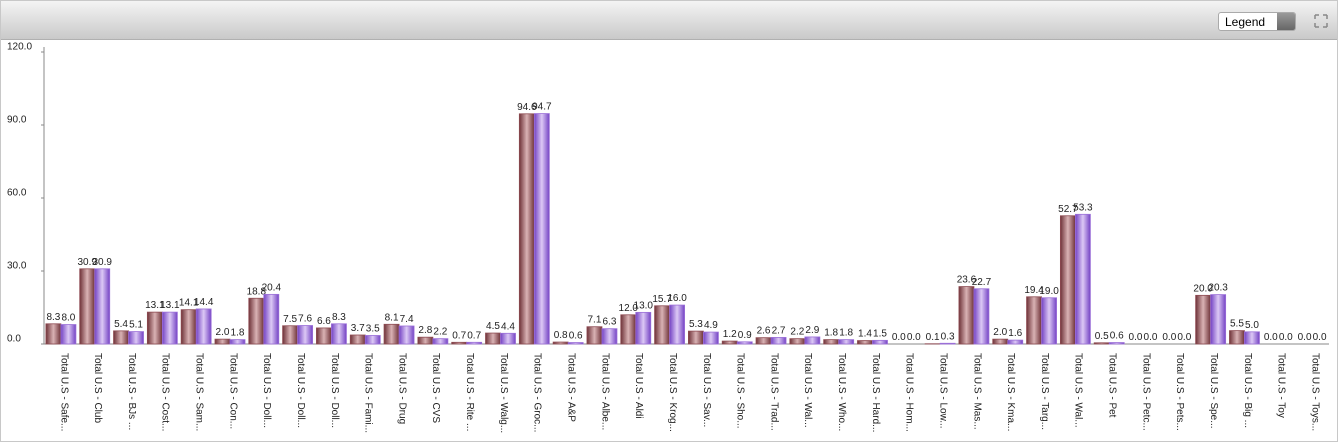 The height and width of the screenshot is (442, 1338). Describe the element at coordinates (136, 325) in the screenshot. I see `value-label: 5.1` at that location.